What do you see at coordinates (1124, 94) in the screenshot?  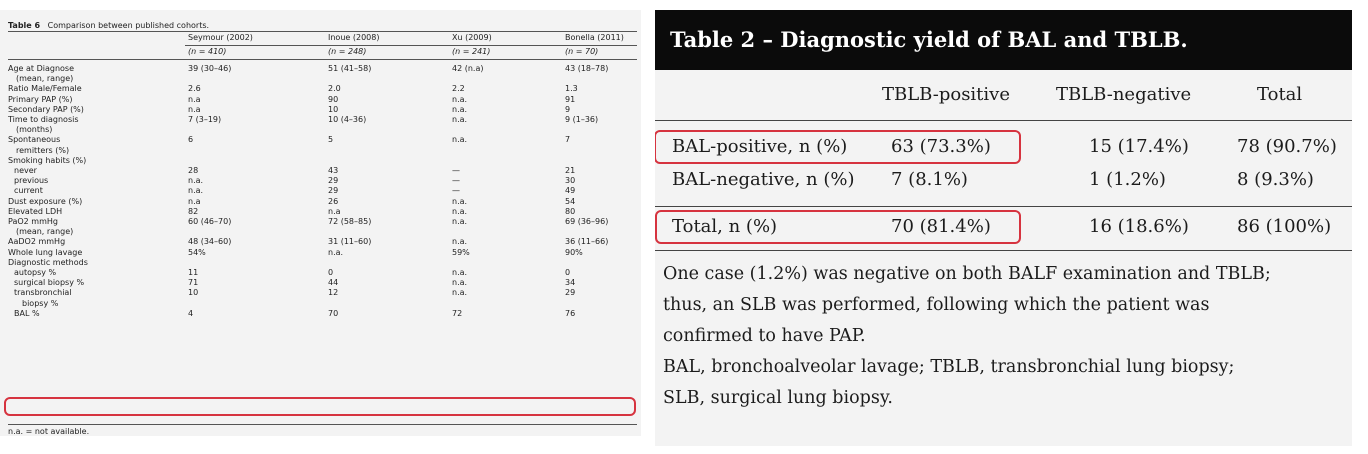 I see `table-2-header-tblb-negative: TBLB-negative` at bounding box center [1124, 94].